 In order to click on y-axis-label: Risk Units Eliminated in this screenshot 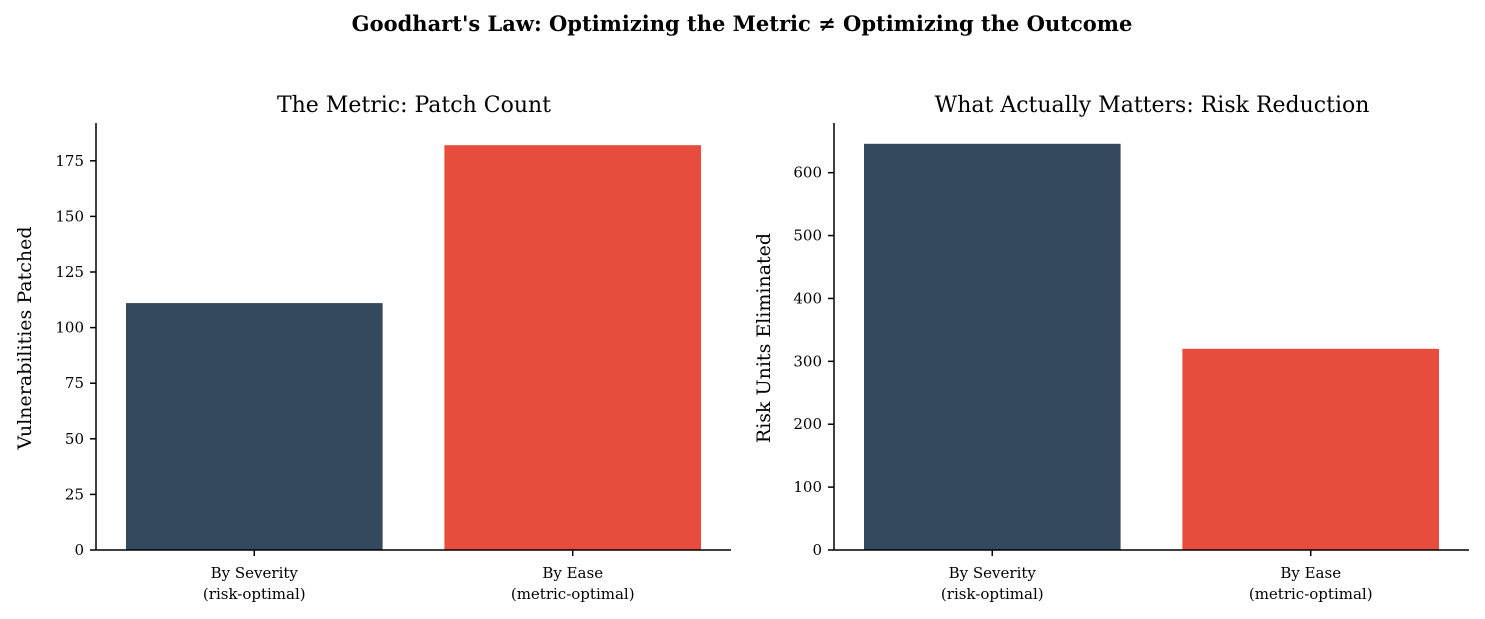, I will do `click(764, 338)`.